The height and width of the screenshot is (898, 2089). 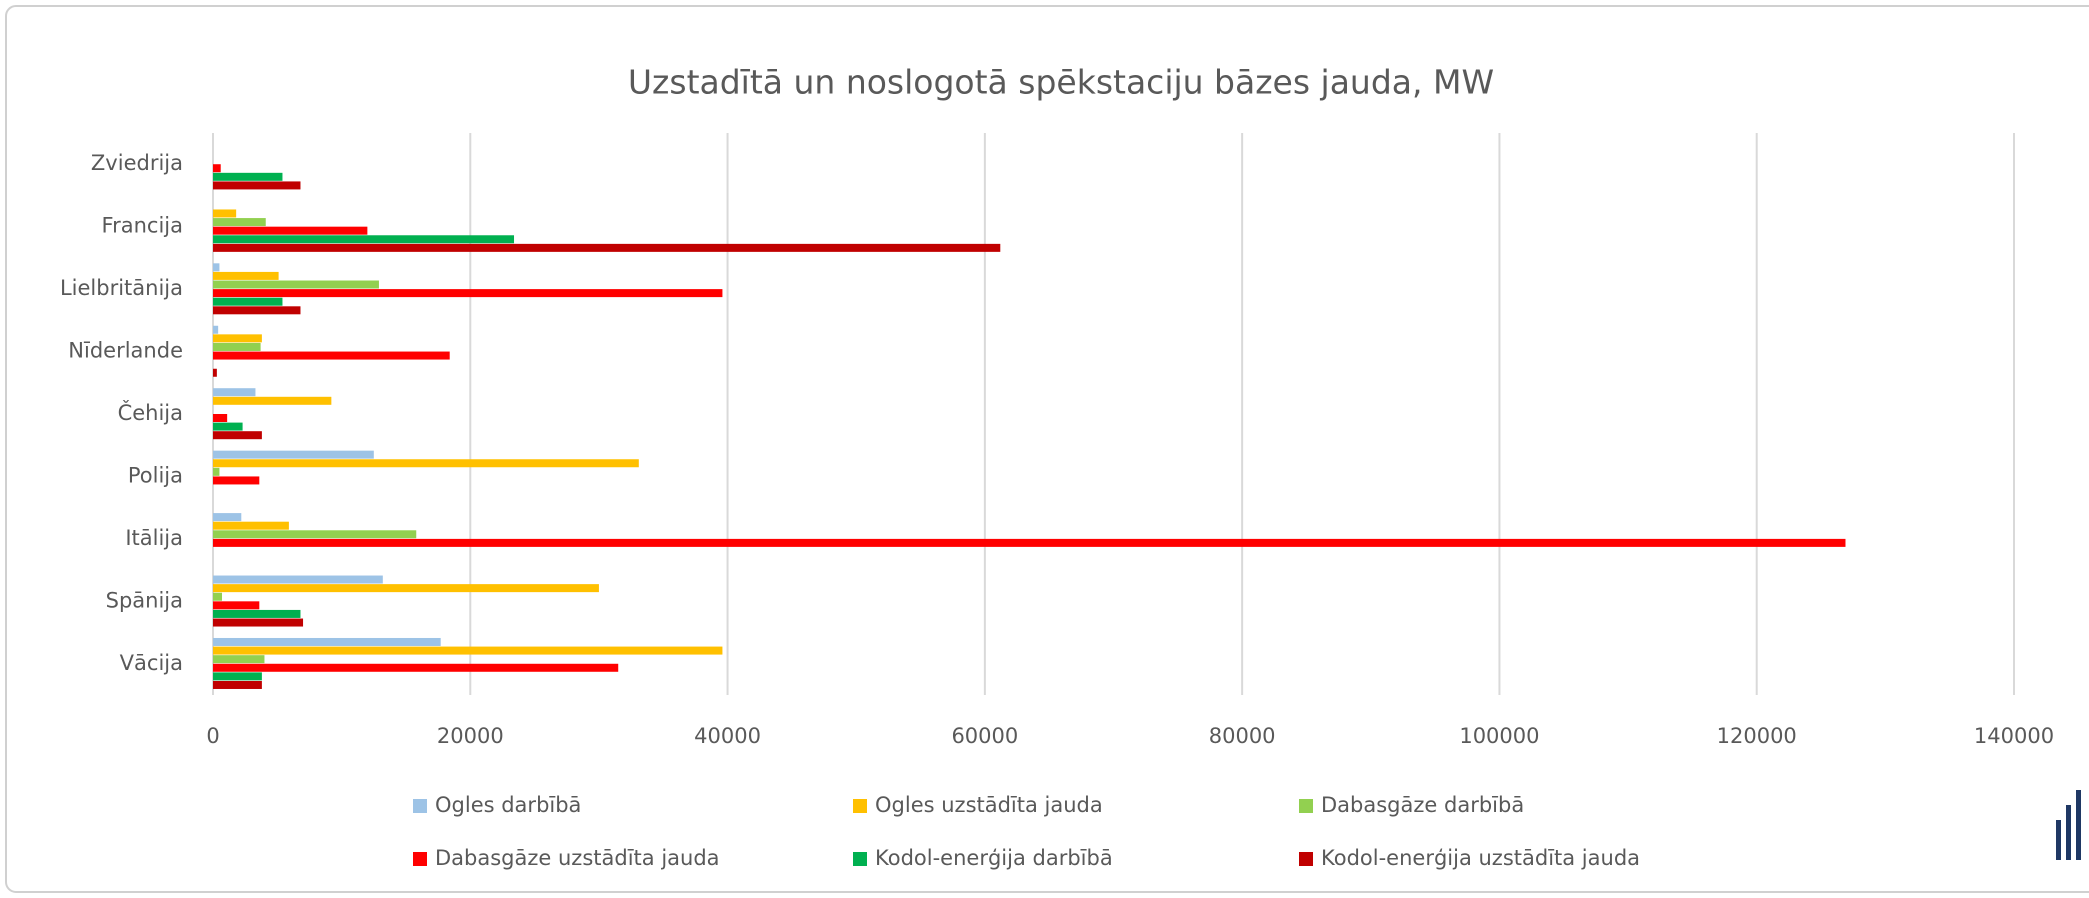 I want to click on logo, so click(x=2068, y=825).